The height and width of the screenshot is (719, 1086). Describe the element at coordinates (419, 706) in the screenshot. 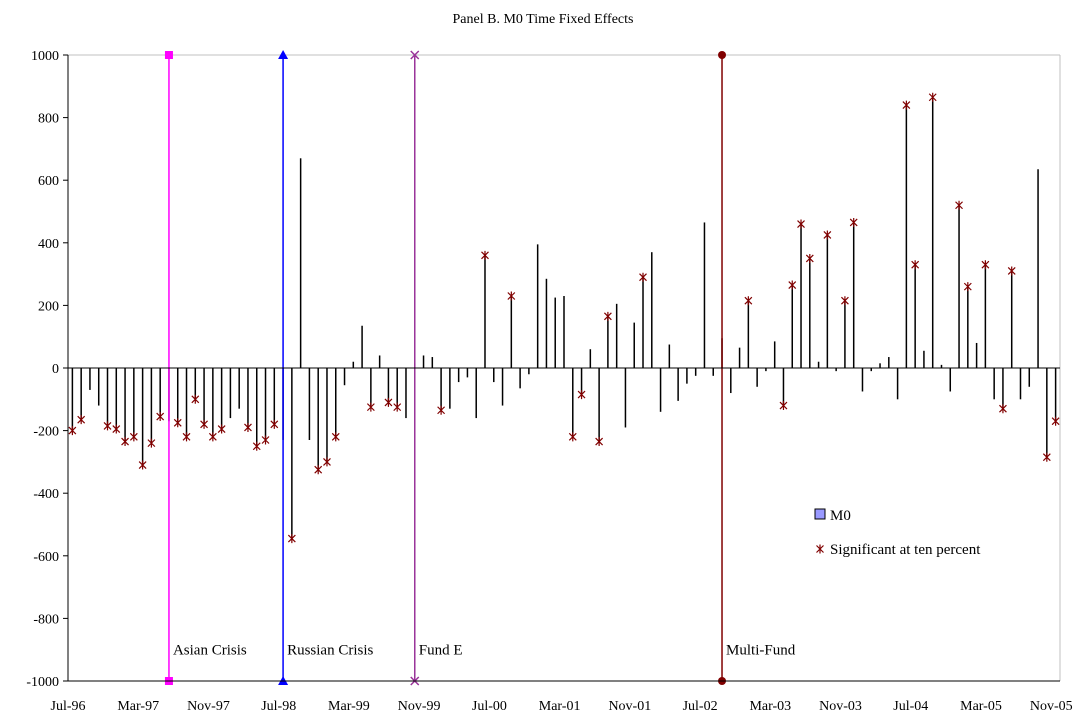

I see `x-tick-label: Nov-99` at that location.